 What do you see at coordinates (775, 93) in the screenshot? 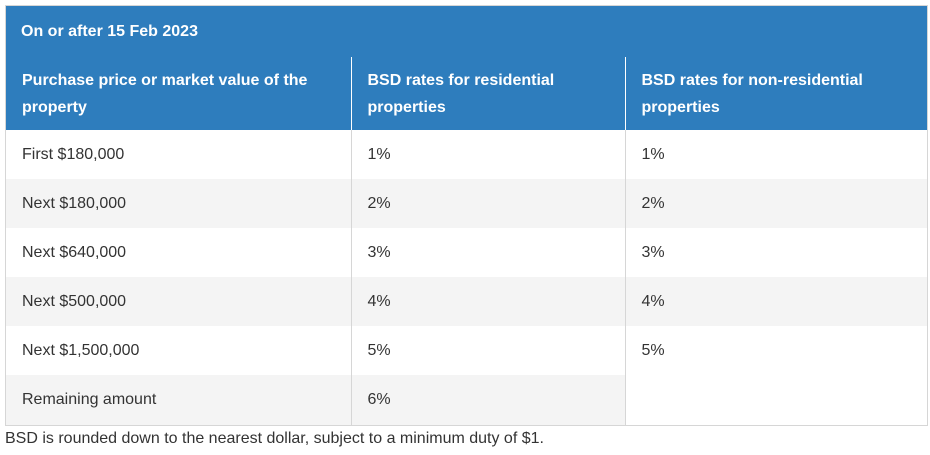
I see `column-header-non-residential-rate: BSD rates for non-residential properties` at bounding box center [775, 93].